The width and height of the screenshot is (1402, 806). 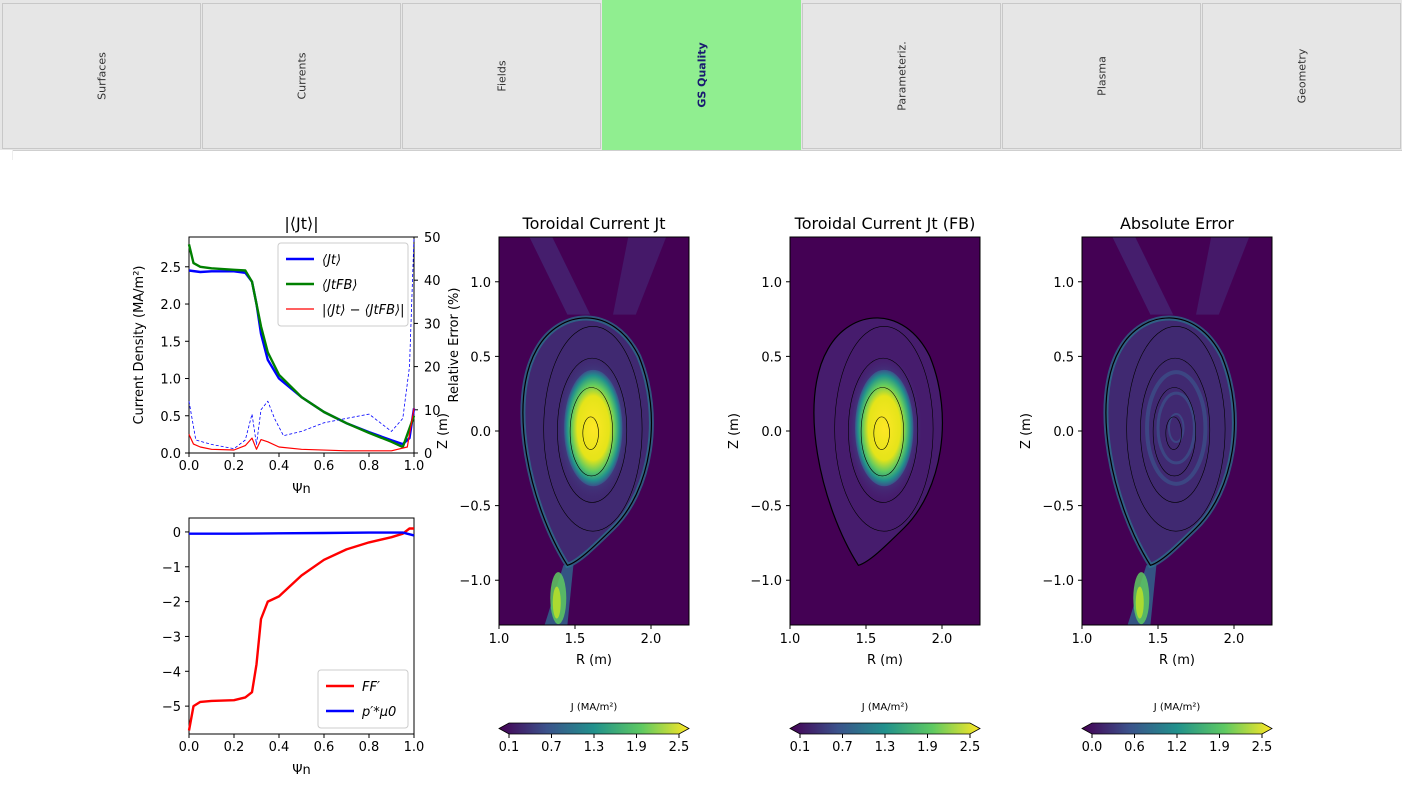 I want to click on tab-surfaces: Surfaces, so click(x=101, y=76).